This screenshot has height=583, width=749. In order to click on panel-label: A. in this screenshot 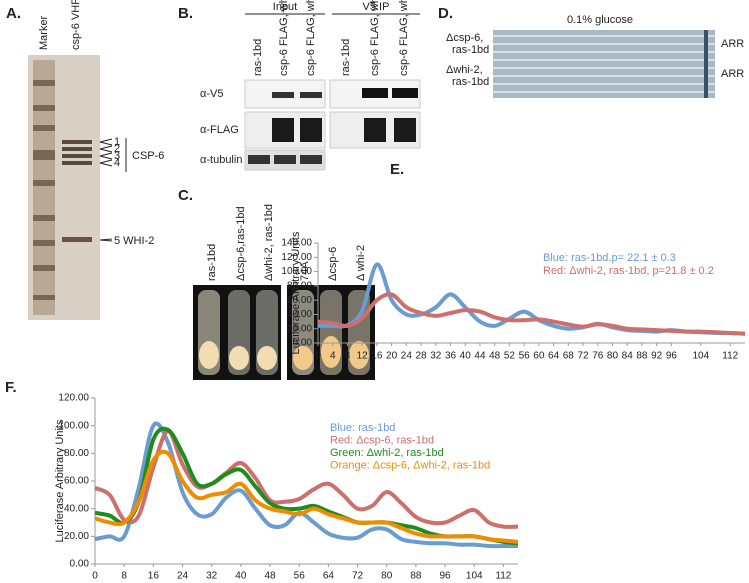, I will do `click(13, 13)`.